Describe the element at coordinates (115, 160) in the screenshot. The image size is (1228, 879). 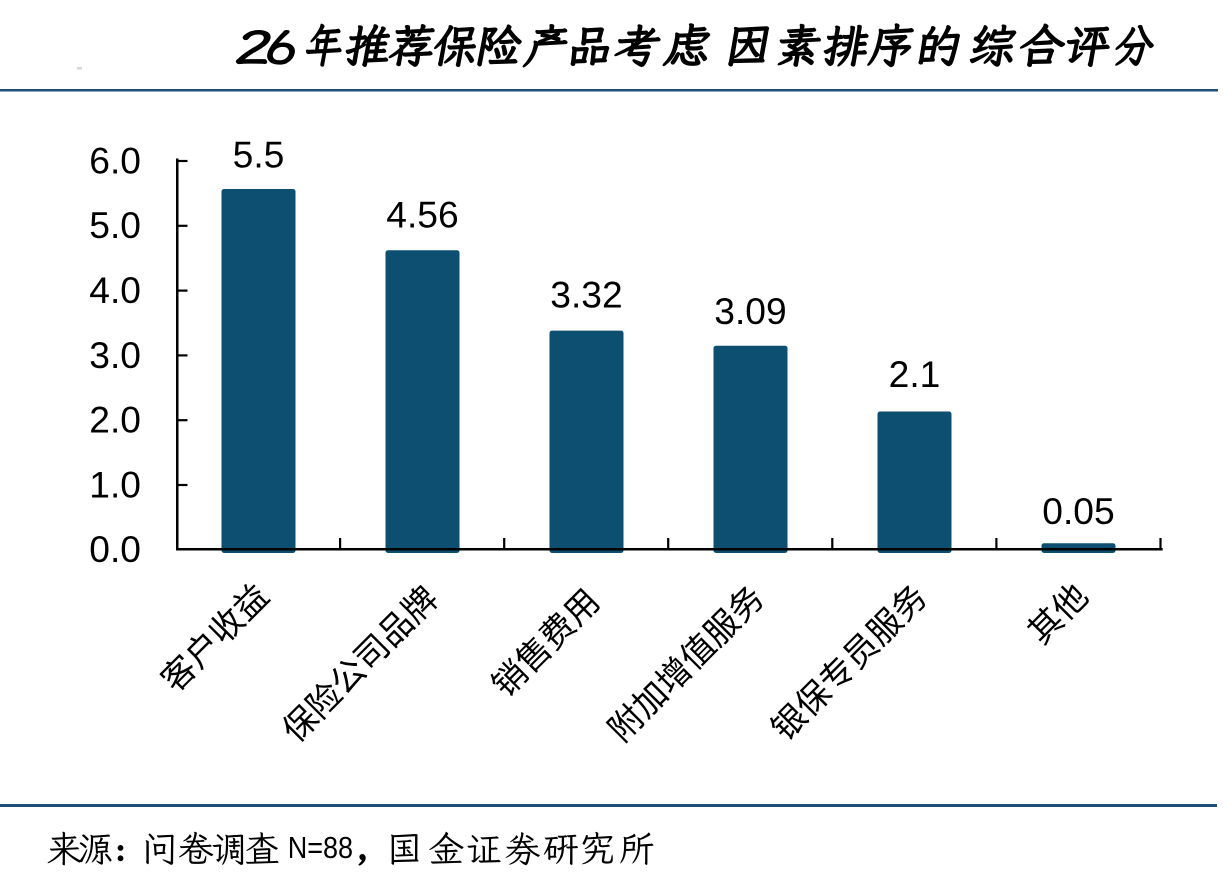
I see `svg-text: 6.0` at that location.